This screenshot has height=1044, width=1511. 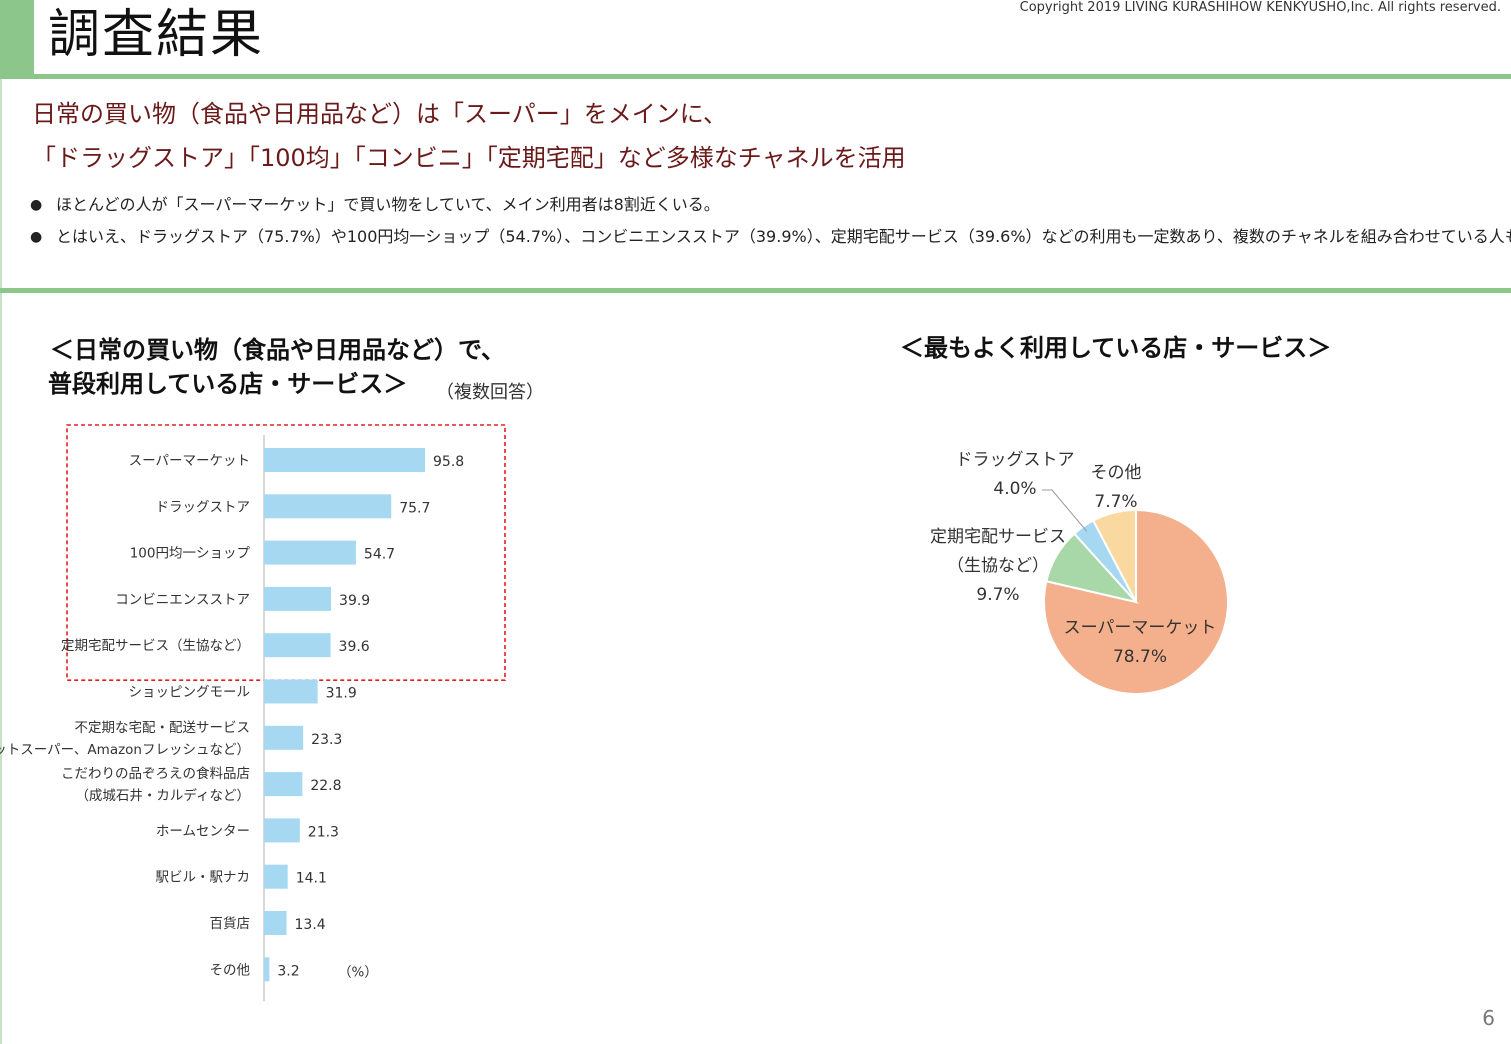 What do you see at coordinates (1114, 555) in the screenshot?
I see `pie-slice` at bounding box center [1114, 555].